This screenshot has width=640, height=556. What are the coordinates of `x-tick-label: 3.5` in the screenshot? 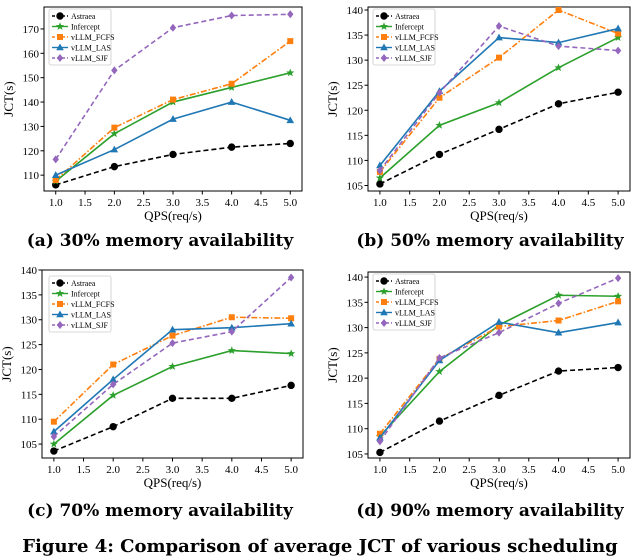 It's located at (529, 203).